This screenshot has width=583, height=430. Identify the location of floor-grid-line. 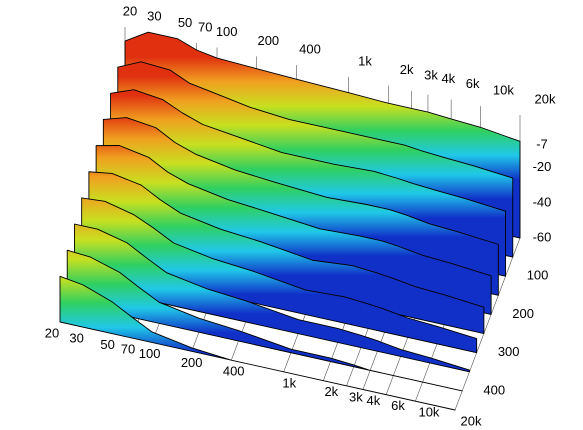
(487, 324).